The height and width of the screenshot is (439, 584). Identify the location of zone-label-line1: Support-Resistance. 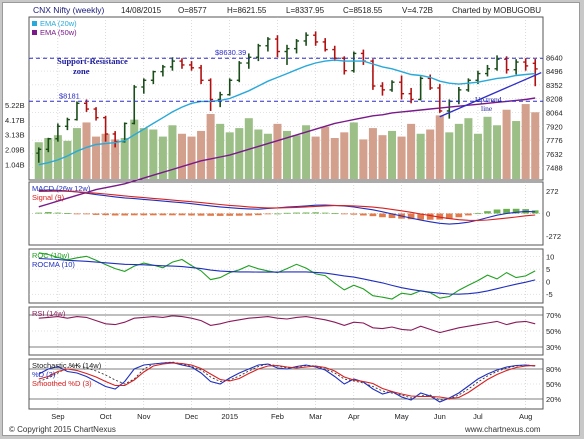
(92, 61).